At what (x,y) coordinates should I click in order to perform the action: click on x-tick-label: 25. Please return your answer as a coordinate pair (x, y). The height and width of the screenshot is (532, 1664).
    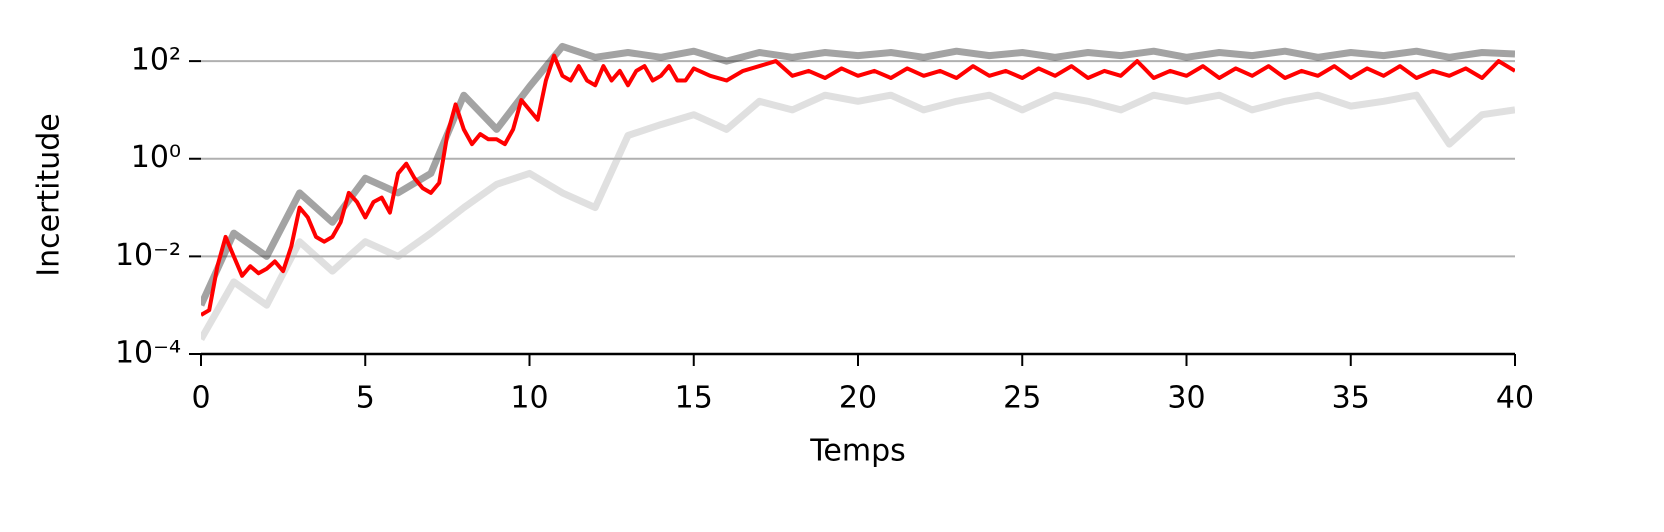
    Looking at the image, I should click on (1022, 398).